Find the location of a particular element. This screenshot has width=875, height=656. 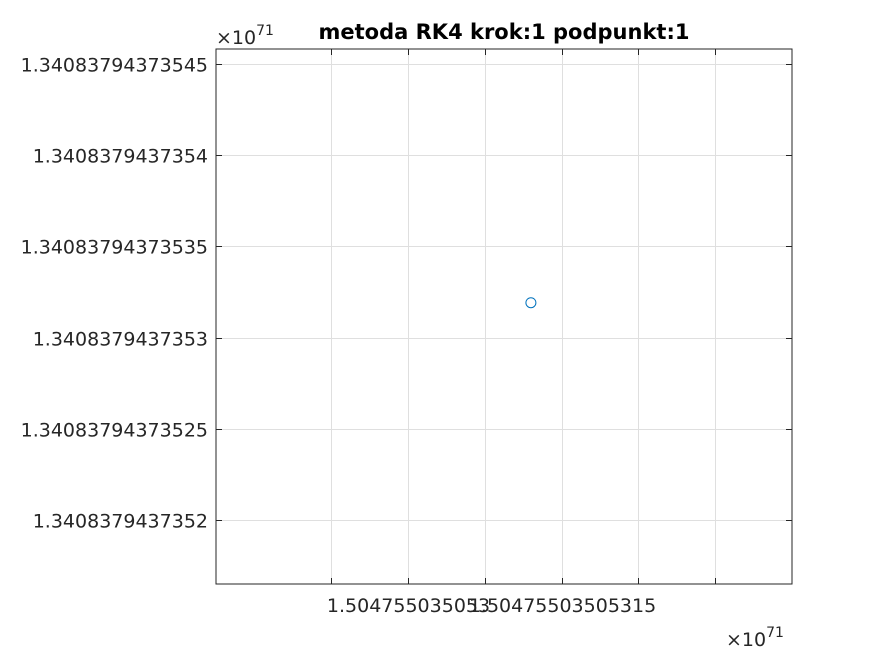

y-tick-label: 1.3408379437354 is located at coordinates (120, 157).